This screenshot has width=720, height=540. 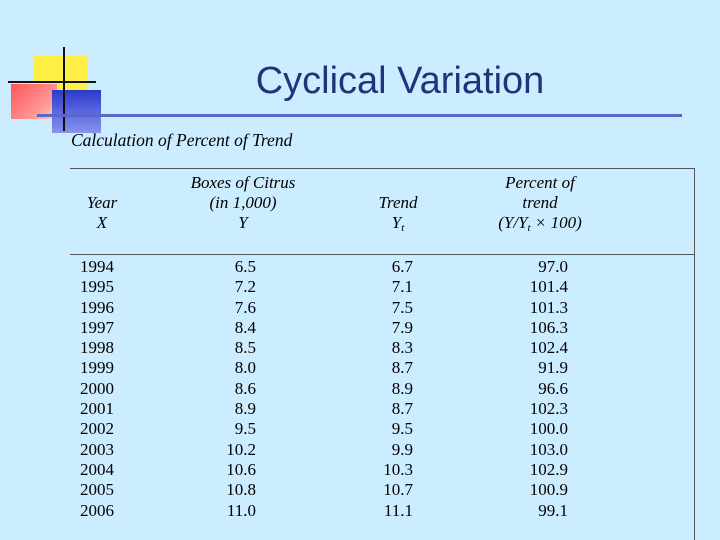 What do you see at coordinates (243, 202) in the screenshot?
I see `header-boxes: Boxes of Citrus (in 1,000) Y` at bounding box center [243, 202].